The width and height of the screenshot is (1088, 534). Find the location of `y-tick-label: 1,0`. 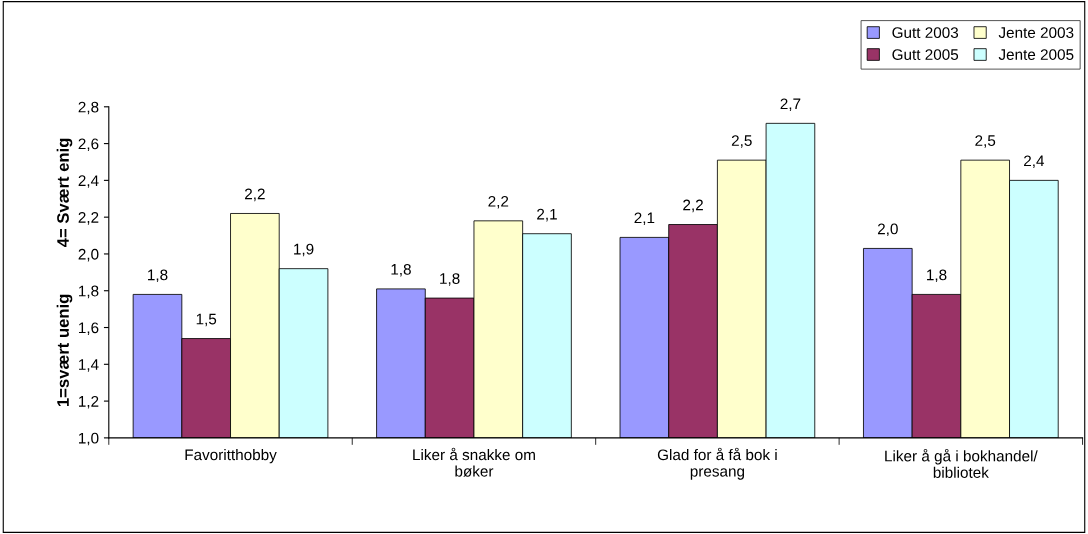

y-tick-label: 1,0 is located at coordinates (89, 439).